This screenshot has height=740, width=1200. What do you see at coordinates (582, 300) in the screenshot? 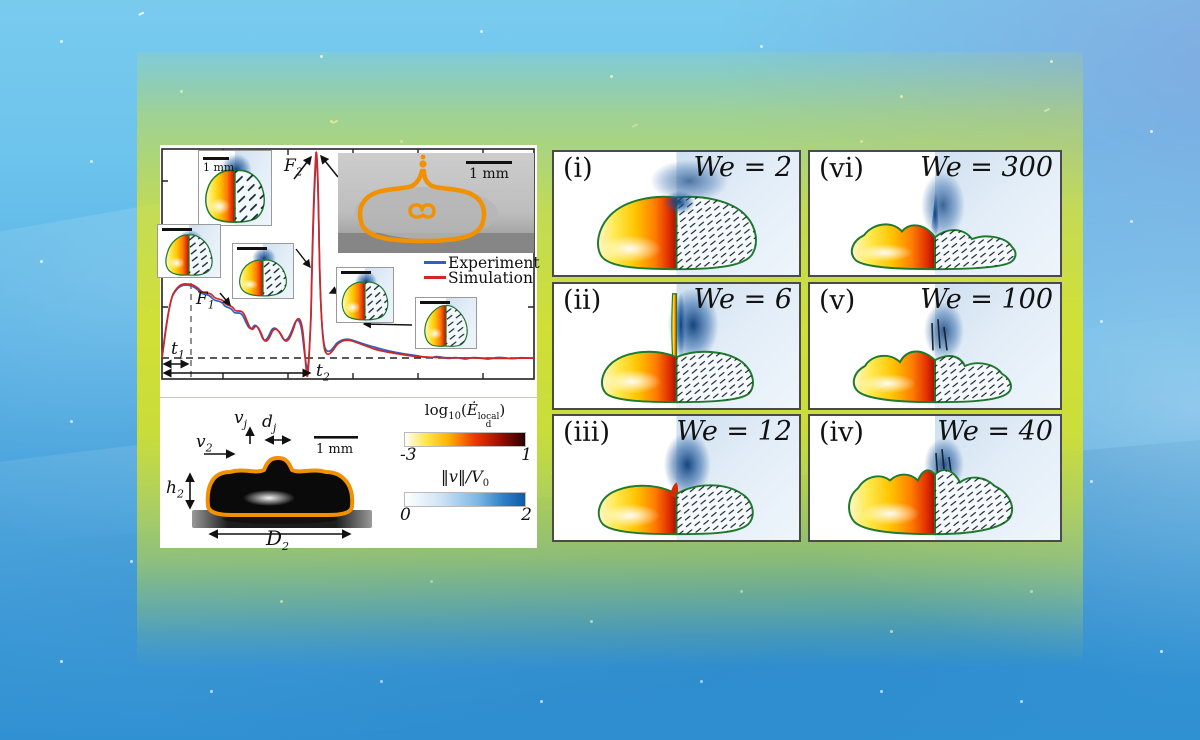
I see `panel-id: (ii)` at bounding box center [582, 300].